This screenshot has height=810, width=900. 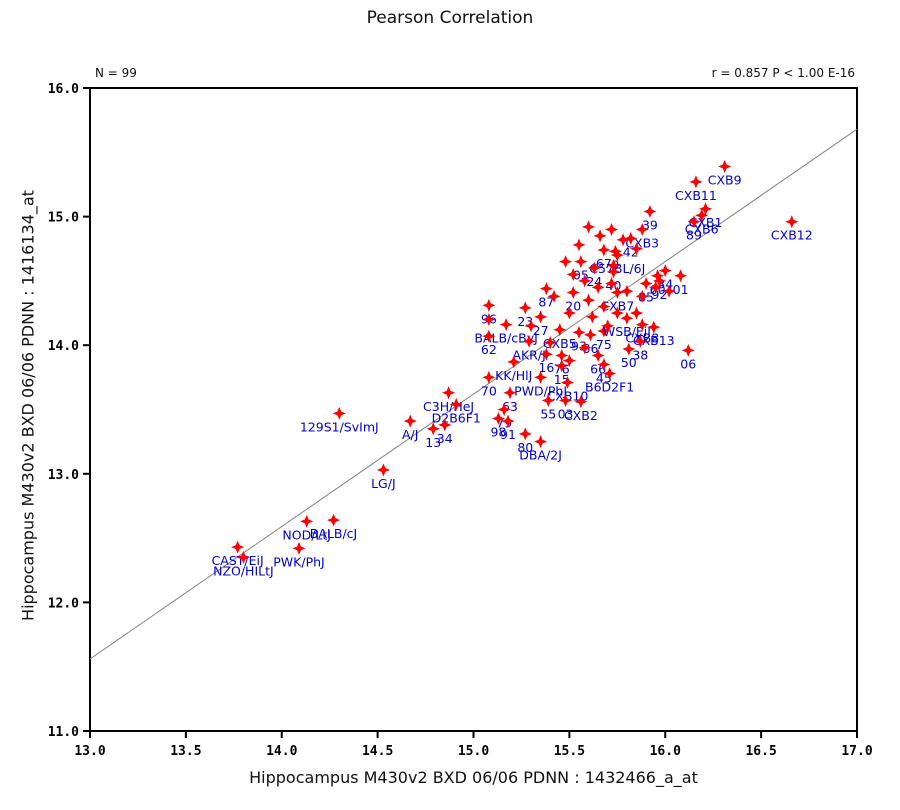 What do you see at coordinates (63, 346) in the screenshot?
I see `y-tick-label: 14.0` at bounding box center [63, 346].